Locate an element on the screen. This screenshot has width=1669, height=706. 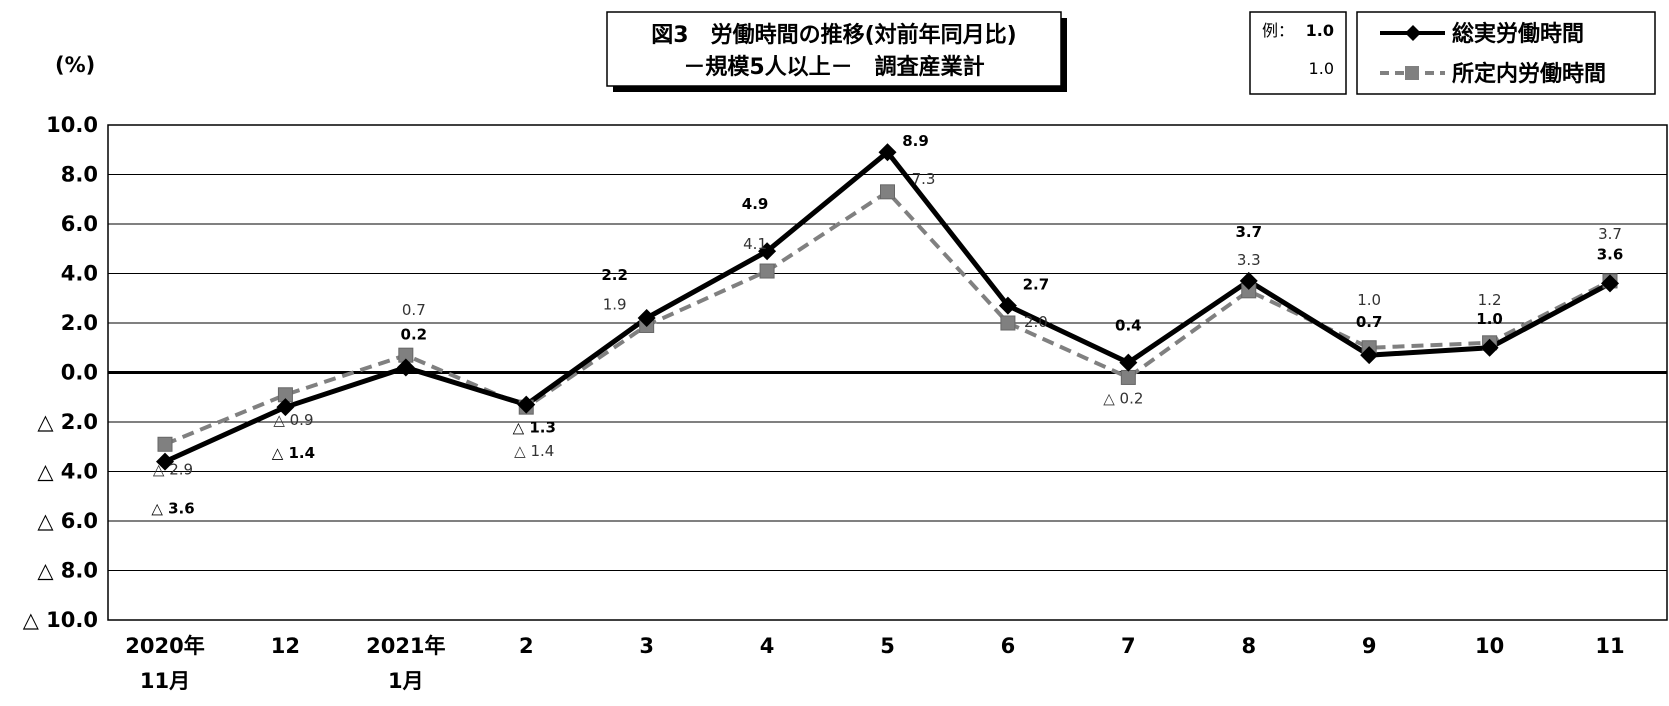
data-label-total: 3.7 is located at coordinates (1248, 232).